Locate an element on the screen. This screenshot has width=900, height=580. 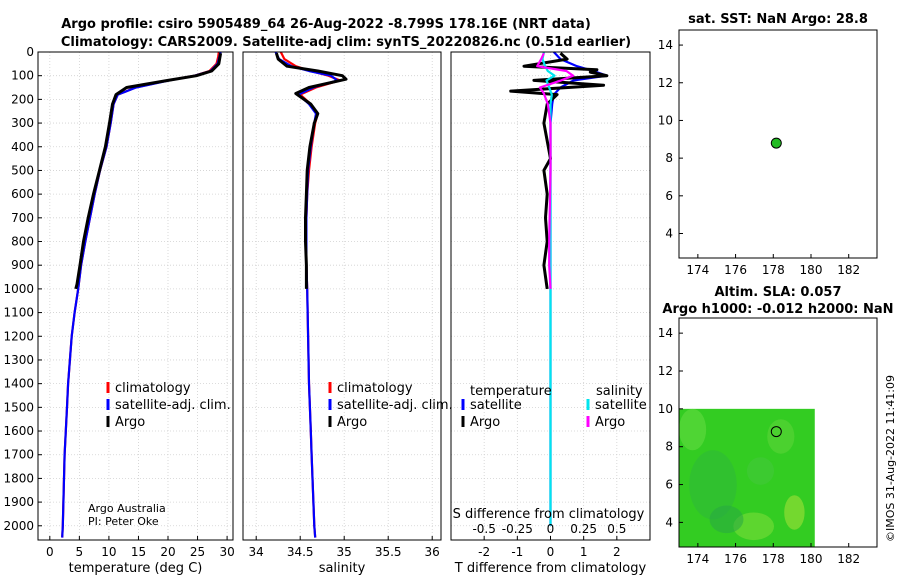
y-tick-label: 800 is located at coordinates (22, 242).